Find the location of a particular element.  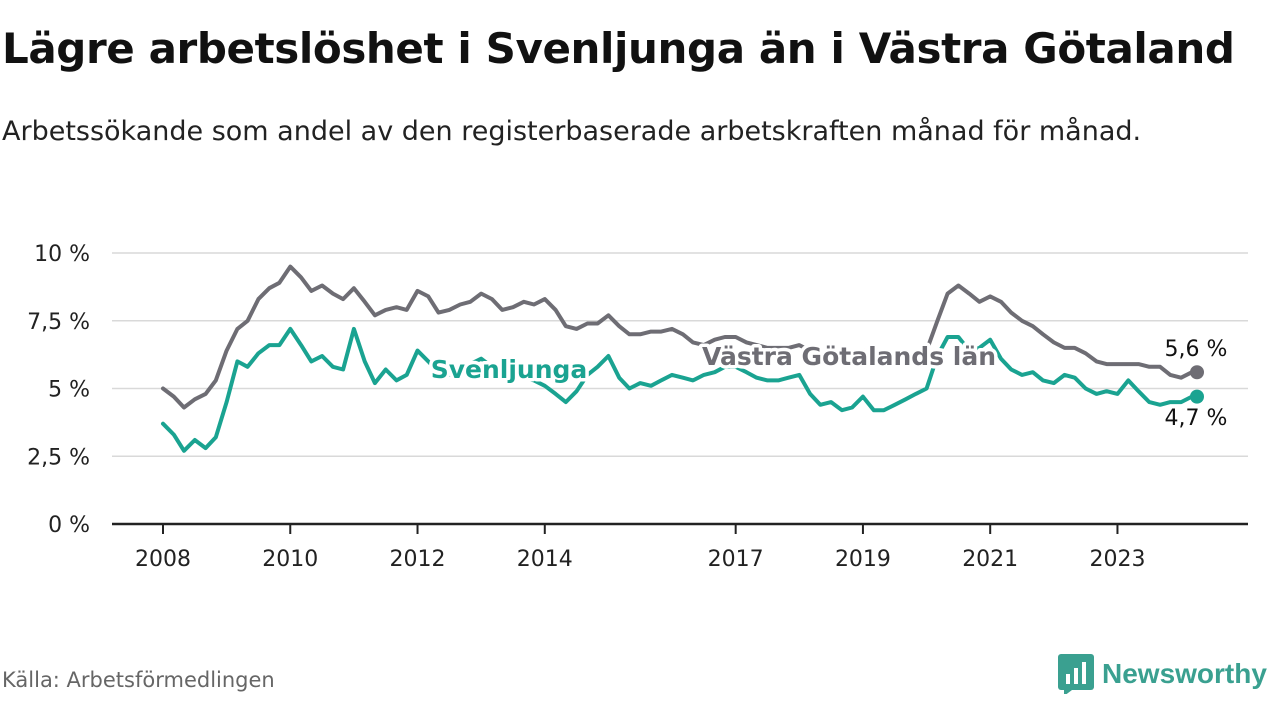

x-tick-label: 2017 is located at coordinates (736, 559).